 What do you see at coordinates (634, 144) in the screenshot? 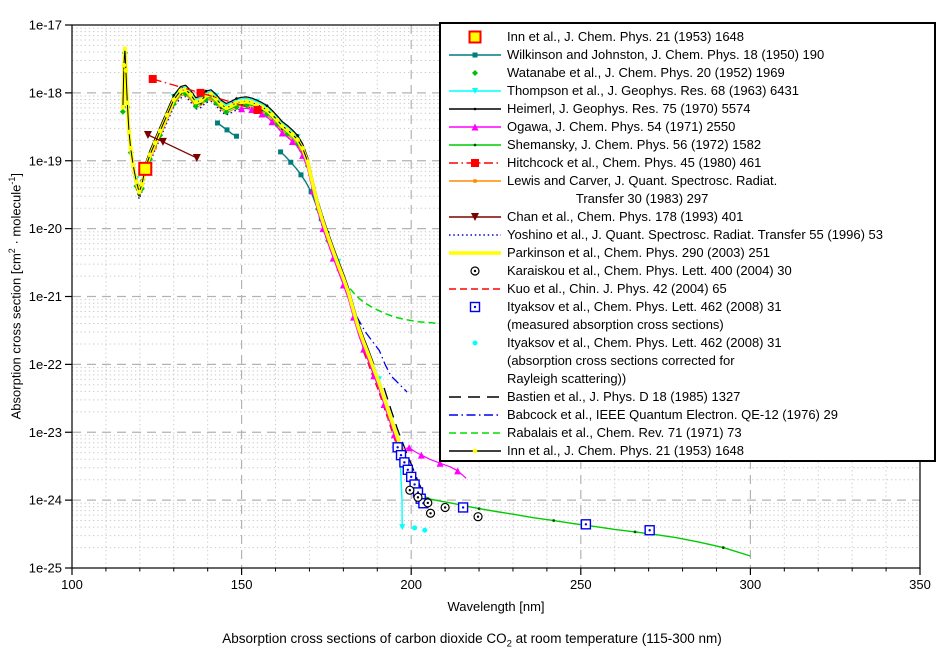
I see `legend-label-shemansky-1972: Shemansky, J. Chem. Phys. 56 (1972) 1582` at bounding box center [634, 144].